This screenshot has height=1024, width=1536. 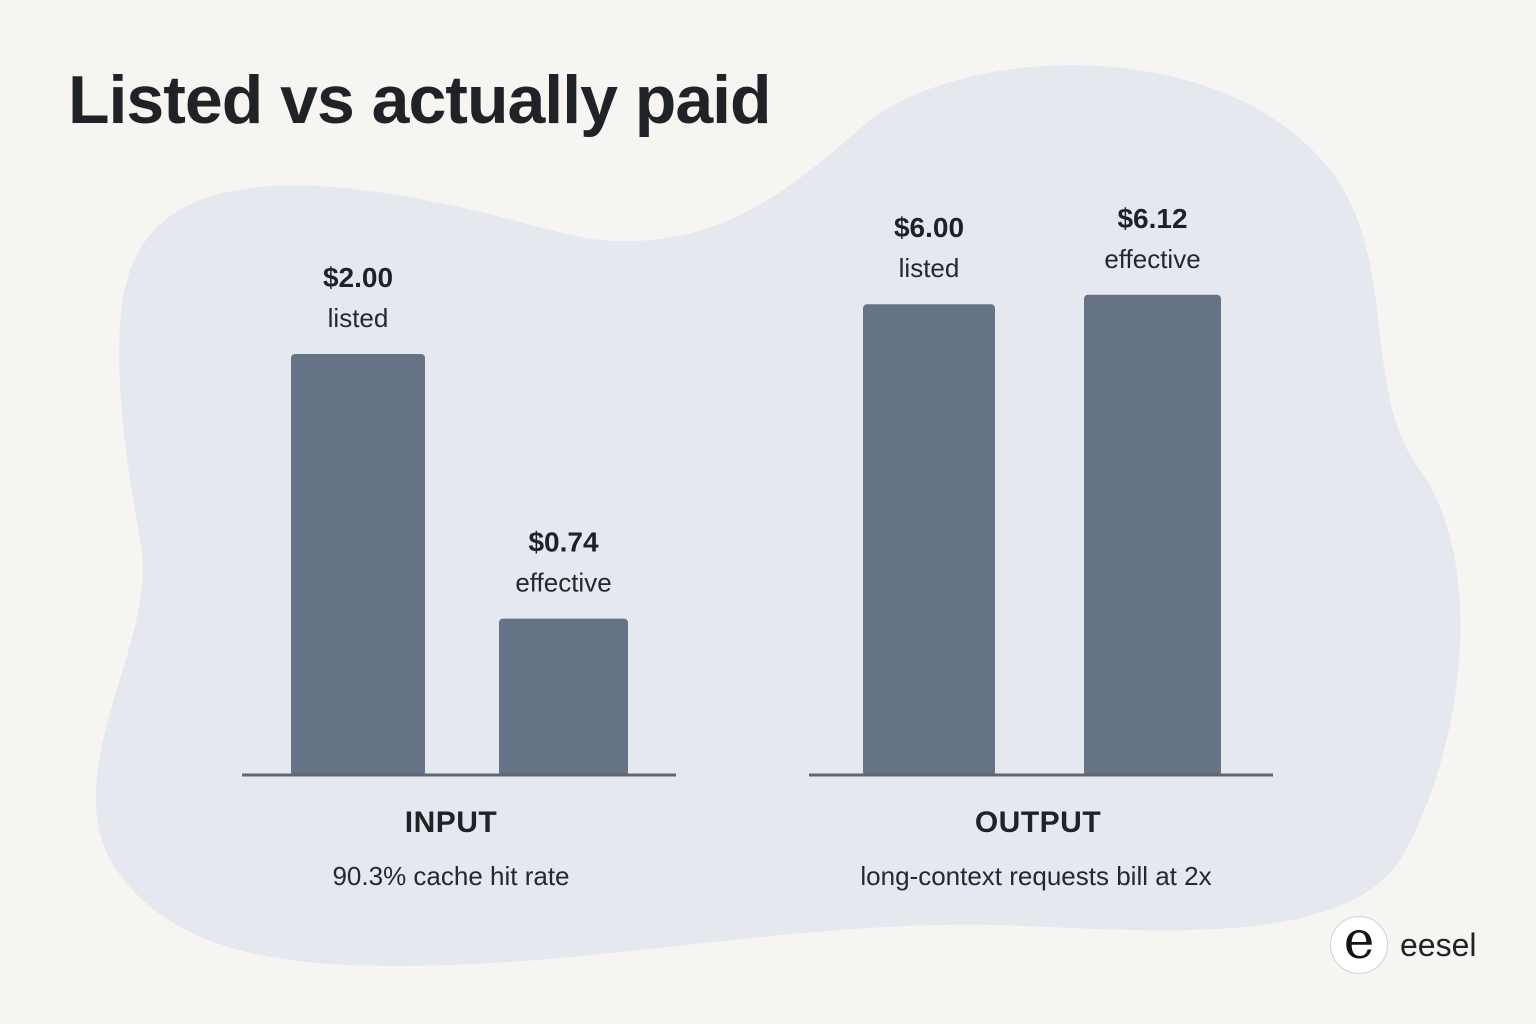 What do you see at coordinates (1152, 218) in the screenshot?
I see `value-label-output-effective: $6.12` at bounding box center [1152, 218].